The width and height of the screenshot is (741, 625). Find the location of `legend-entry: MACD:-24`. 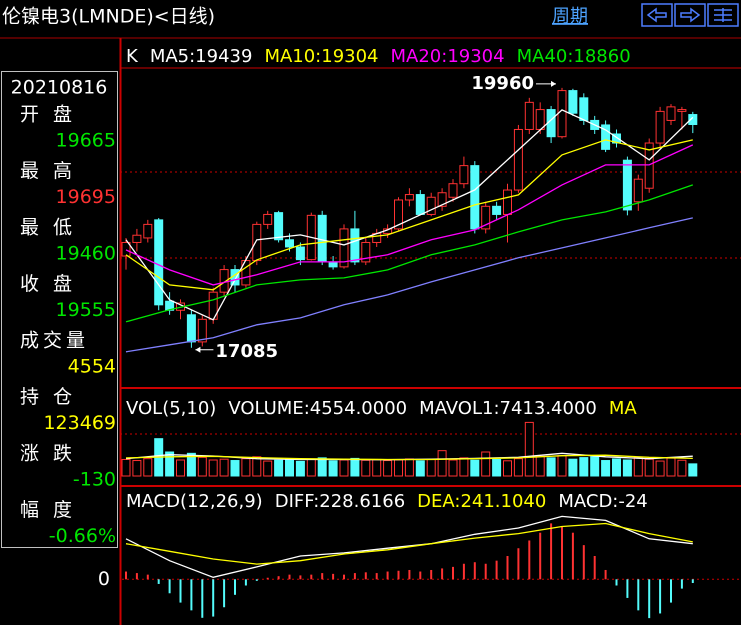

legend-entry: MACD:-24 is located at coordinates (602, 501).